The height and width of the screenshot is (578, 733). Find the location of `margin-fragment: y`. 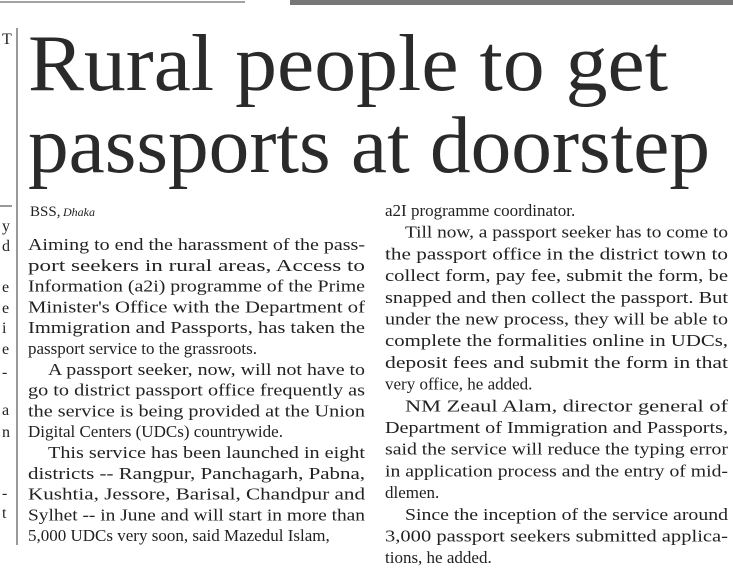

margin-fragment: y is located at coordinates (6, 226).